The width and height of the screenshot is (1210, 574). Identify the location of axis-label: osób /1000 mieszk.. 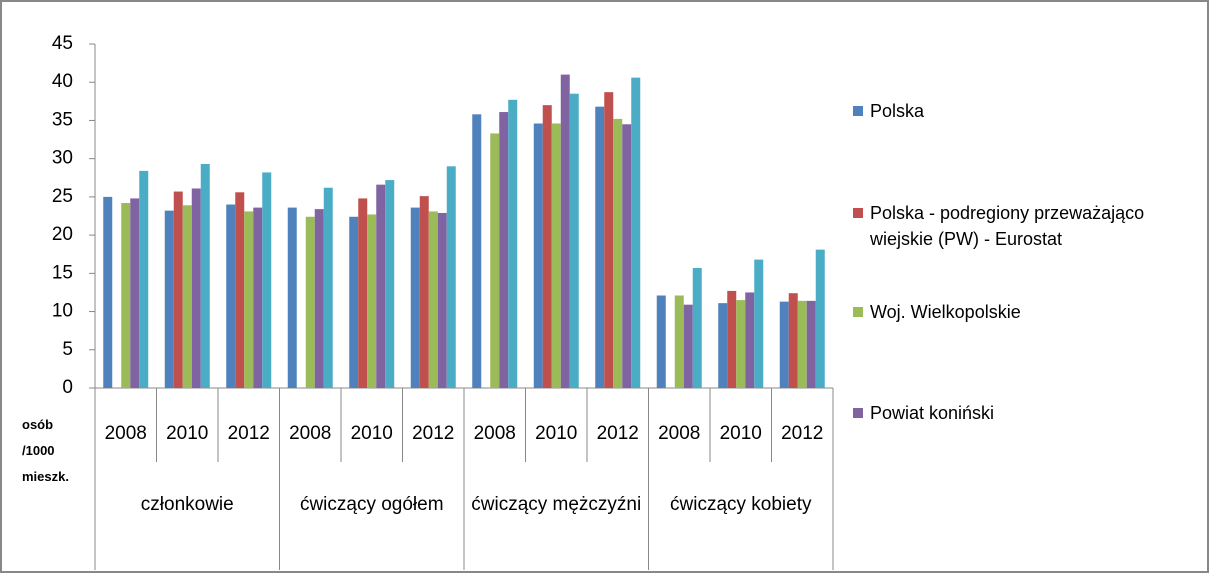
(45, 450).